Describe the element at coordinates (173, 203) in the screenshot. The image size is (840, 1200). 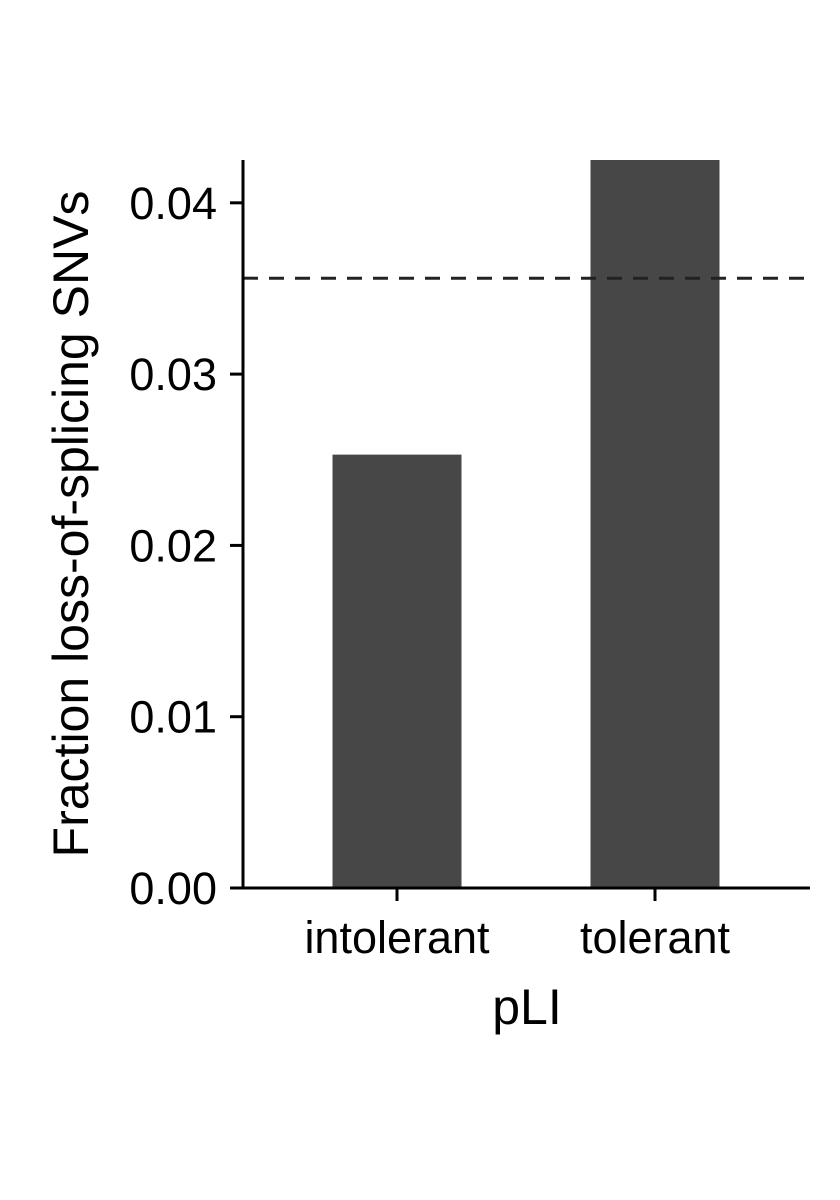
I see `y-tick-label: 0.04` at that location.